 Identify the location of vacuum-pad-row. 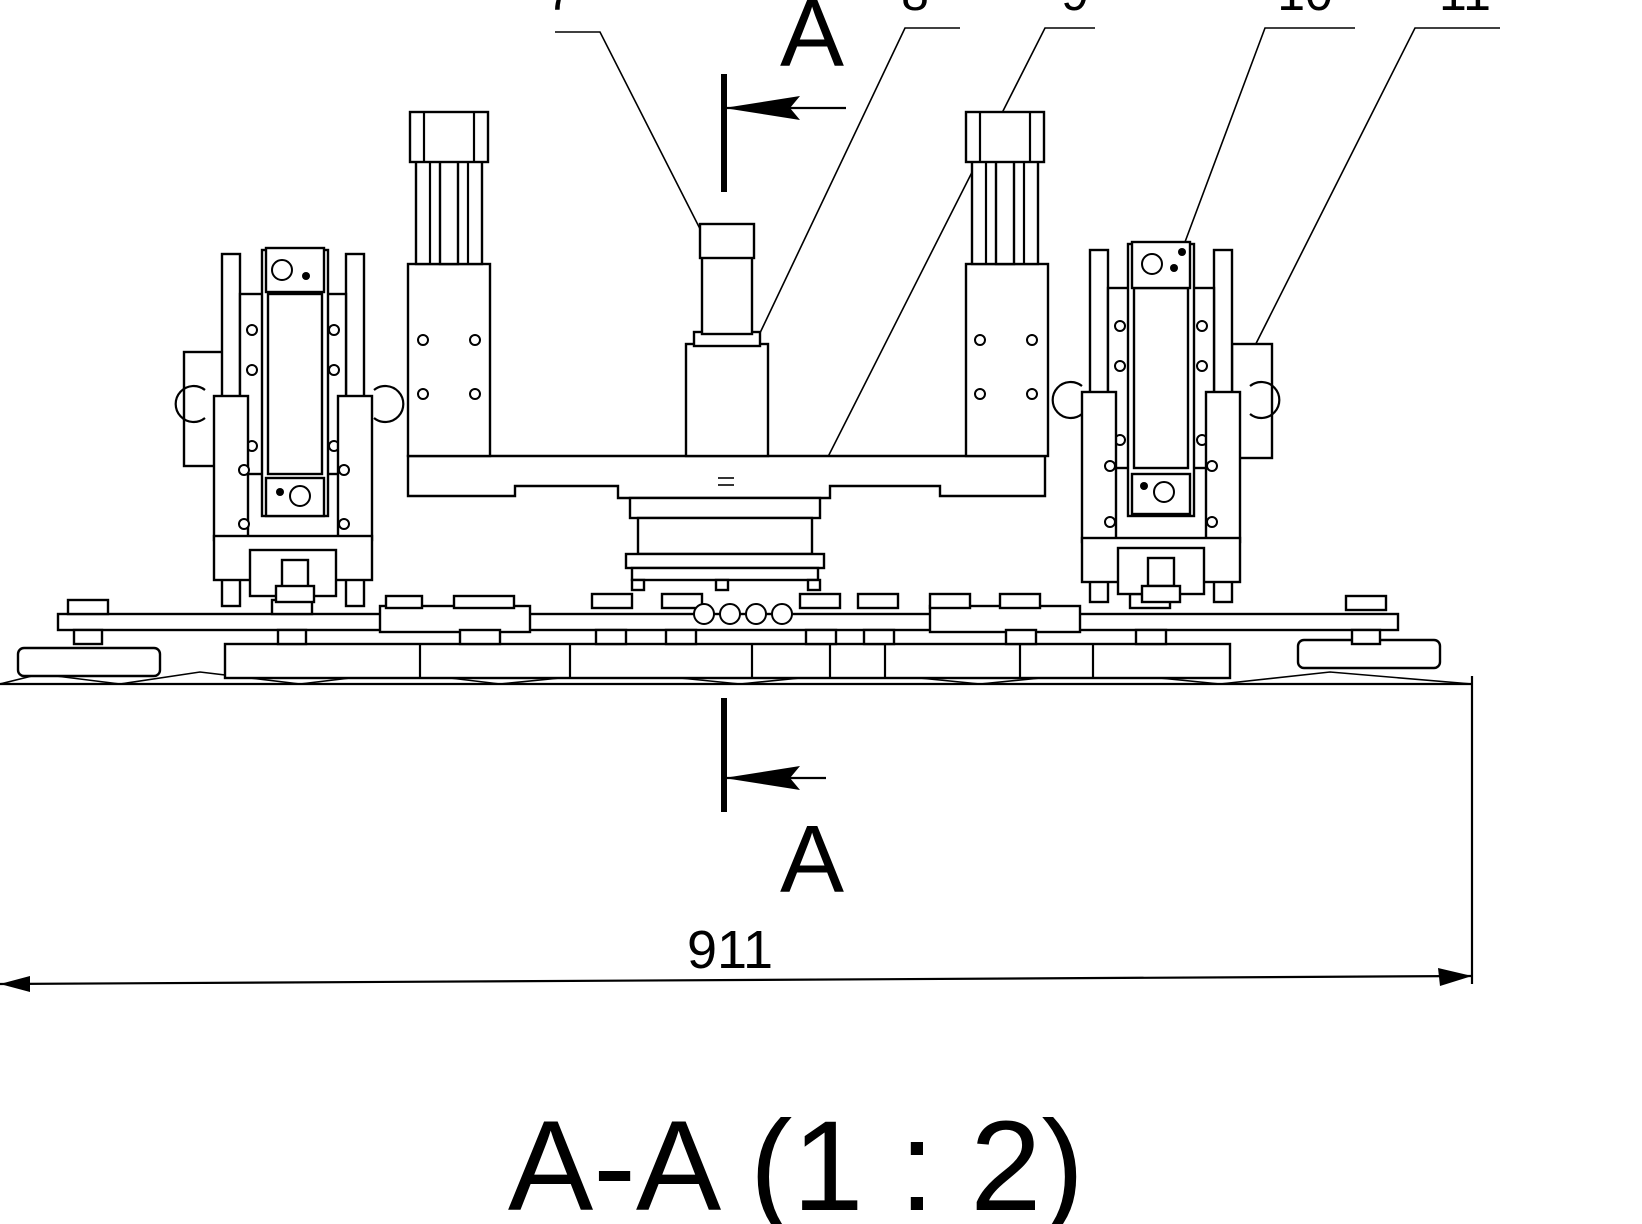
(729, 659).